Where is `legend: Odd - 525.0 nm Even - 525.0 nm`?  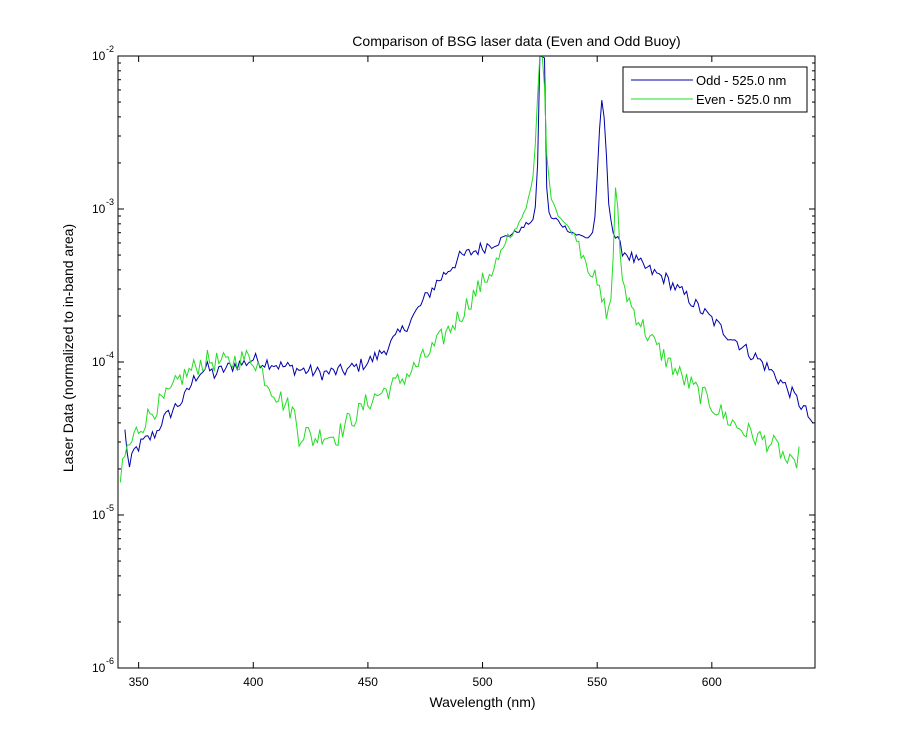 legend: Odd - 525.0 nm Even - 525.0 nm is located at coordinates (715, 89).